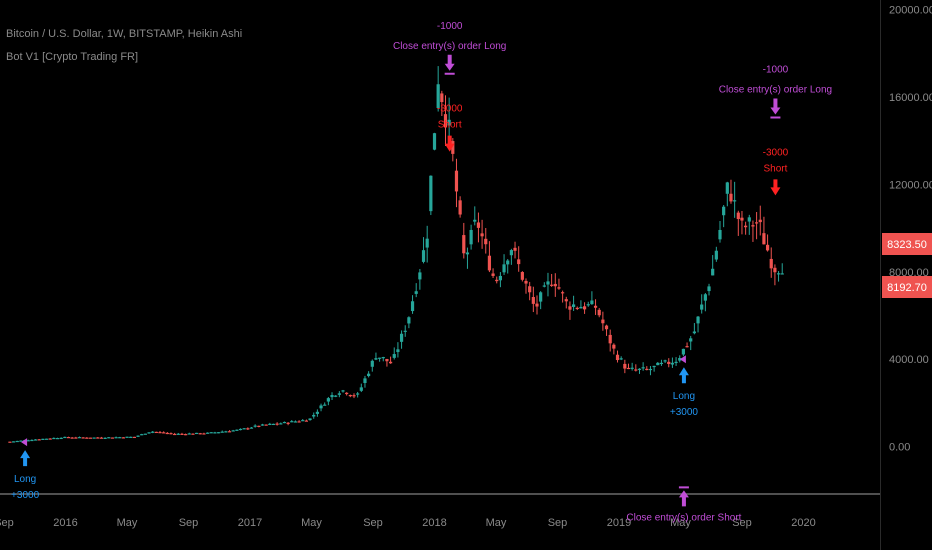 This screenshot has width=932, height=550. Describe the element at coordinates (450, 109) in the screenshot. I see `short-entry-qty: -3000` at that location.